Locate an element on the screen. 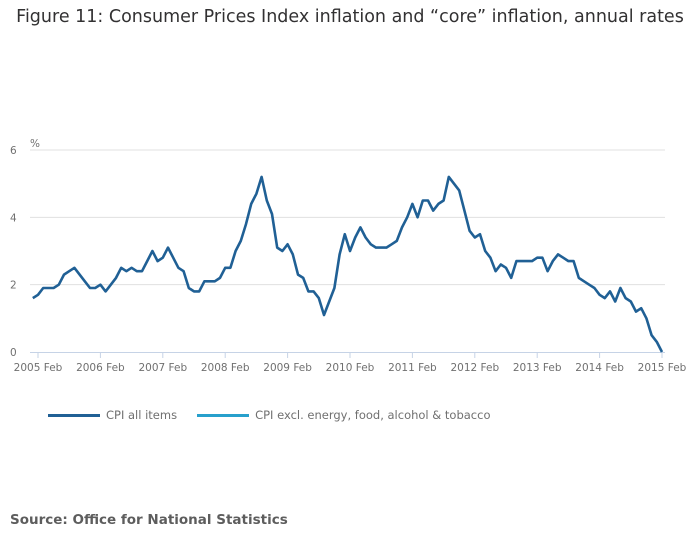 The image size is (700, 549). y-tick-label: 0 is located at coordinates (13, 353).